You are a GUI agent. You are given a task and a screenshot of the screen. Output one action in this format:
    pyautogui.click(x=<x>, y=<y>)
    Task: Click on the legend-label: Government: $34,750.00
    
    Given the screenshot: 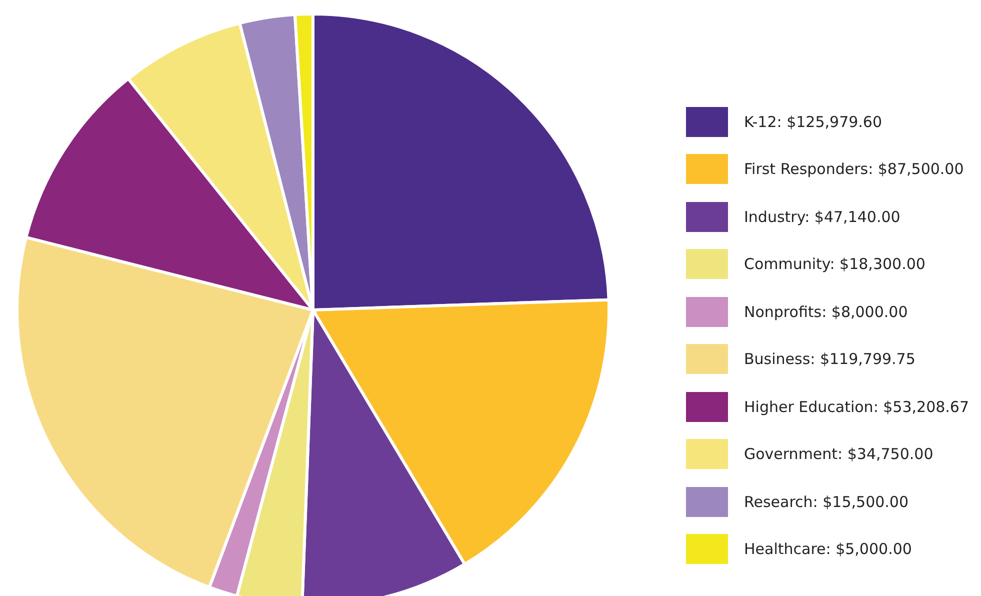 What is the action you would take?
    pyautogui.click(x=839, y=454)
    